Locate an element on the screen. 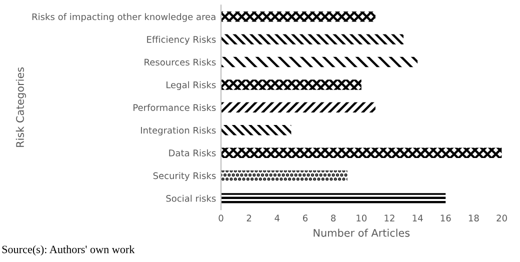  y-tick-label: Social risks is located at coordinates (191, 198).